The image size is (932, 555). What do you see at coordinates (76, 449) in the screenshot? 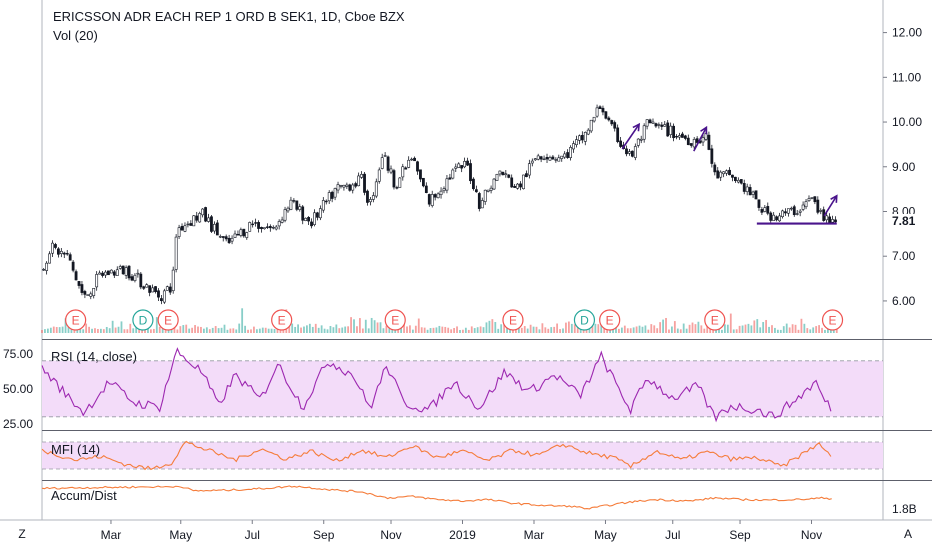
I see `mfi-label: MFI (14)` at bounding box center [76, 449].